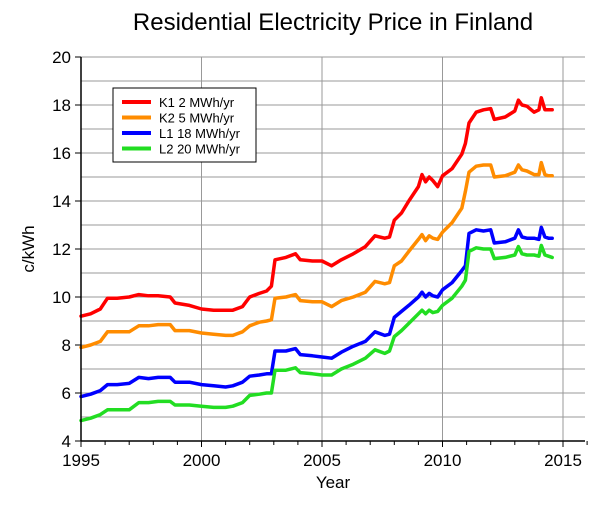 The image size is (600, 512). What do you see at coordinates (333, 22) in the screenshot?
I see `chart-title: Residential Electricity Price in Finland` at bounding box center [333, 22].